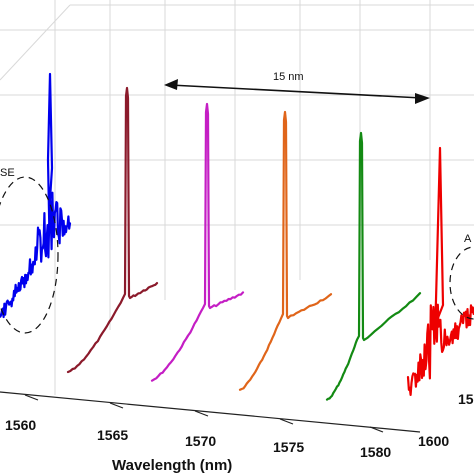 The image size is (474, 474). What do you see at coordinates (288, 447) in the screenshot?
I see `x-tick-label: 1575` at bounding box center [288, 447].